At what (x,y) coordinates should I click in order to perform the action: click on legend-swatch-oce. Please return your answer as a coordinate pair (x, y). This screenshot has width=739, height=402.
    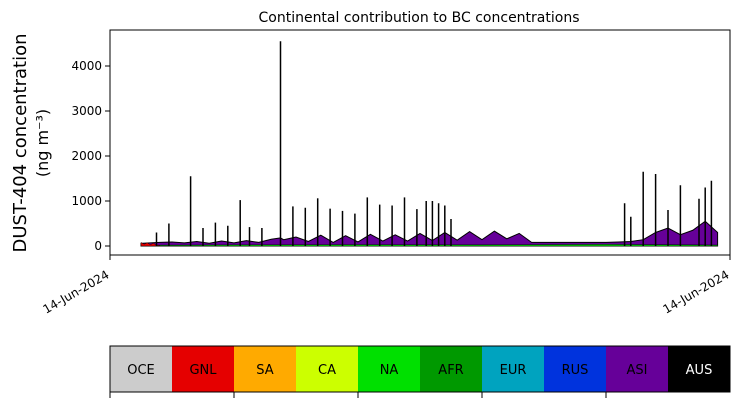
    Looking at the image, I should click on (141, 369).